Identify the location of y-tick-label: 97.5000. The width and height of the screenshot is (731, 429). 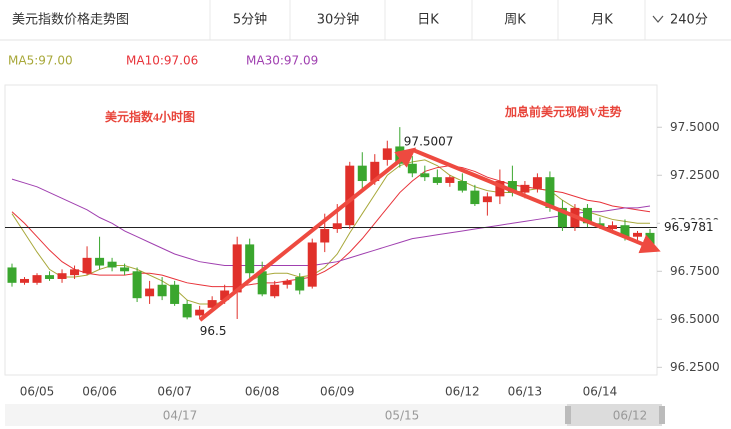
(695, 127).